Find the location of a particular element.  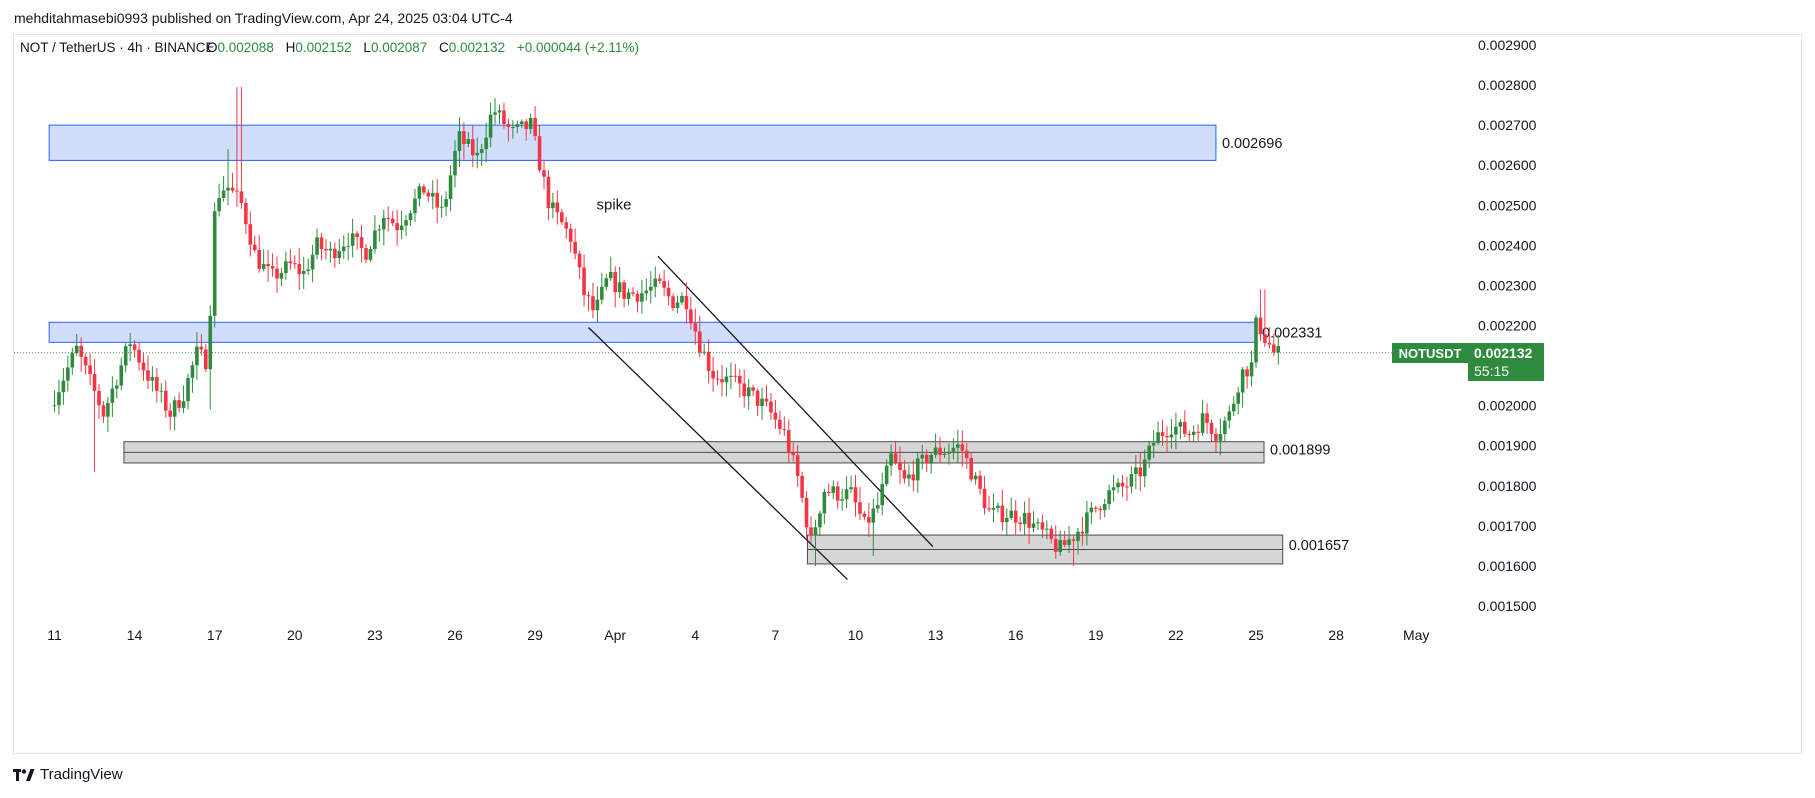

legend-high-label: H is located at coordinates (291, 47).